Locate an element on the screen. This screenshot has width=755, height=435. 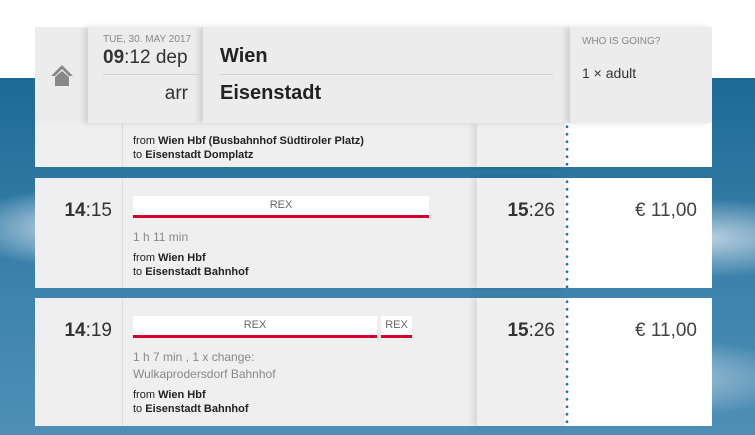
from-station: Wien Hbf (Busbahnhof Südtiroler Platz) is located at coordinates (261, 141).